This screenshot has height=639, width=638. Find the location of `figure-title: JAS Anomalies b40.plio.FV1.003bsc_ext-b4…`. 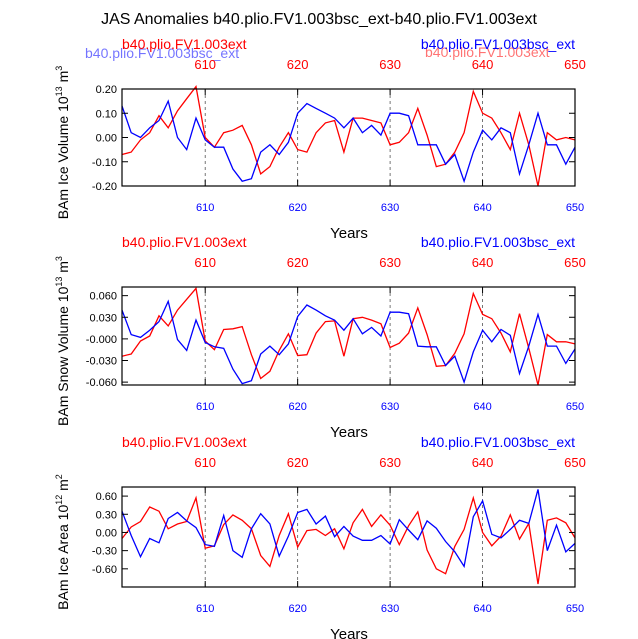

figure-title: JAS Anomalies b40.plio.FV1.003bsc_ext-b4… is located at coordinates (319, 19).